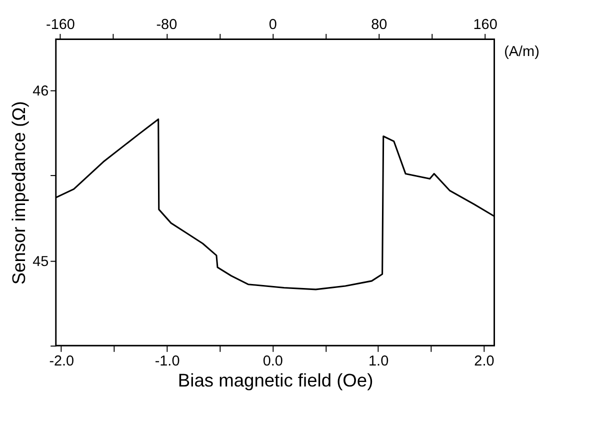 The image size is (607, 437). Describe the element at coordinates (167, 361) in the screenshot. I see `x-tick-label: -1.0` at that location.